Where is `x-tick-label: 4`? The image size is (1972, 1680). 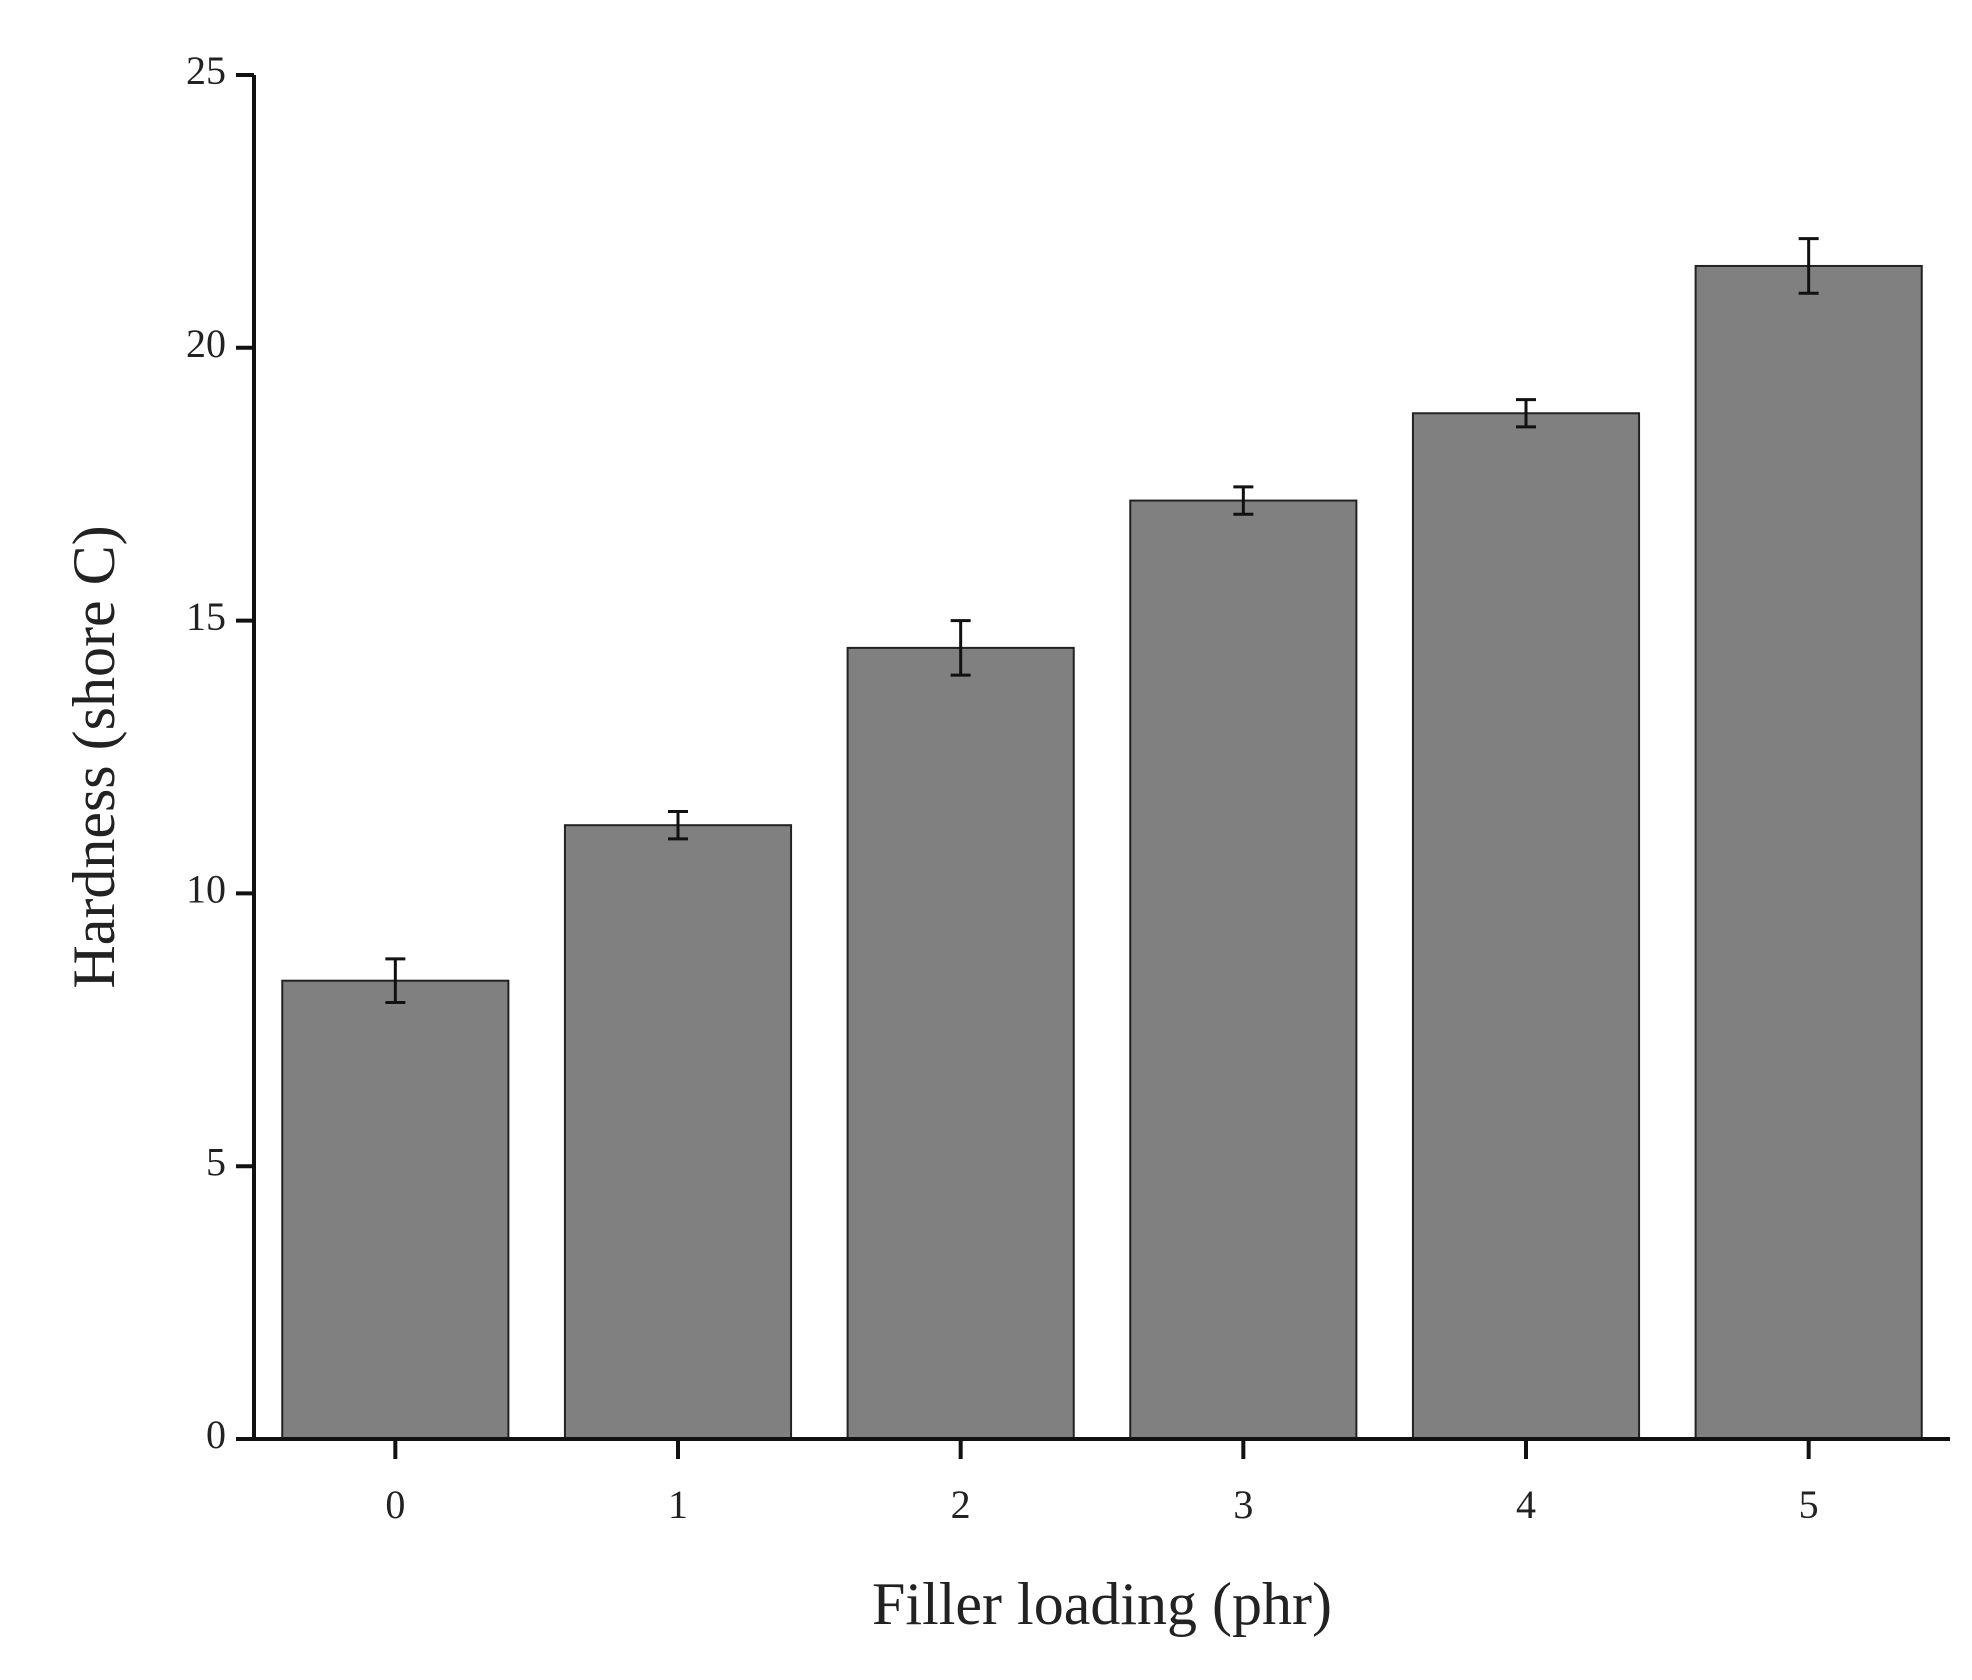 x-tick-label: 4 is located at coordinates (1526, 1504).